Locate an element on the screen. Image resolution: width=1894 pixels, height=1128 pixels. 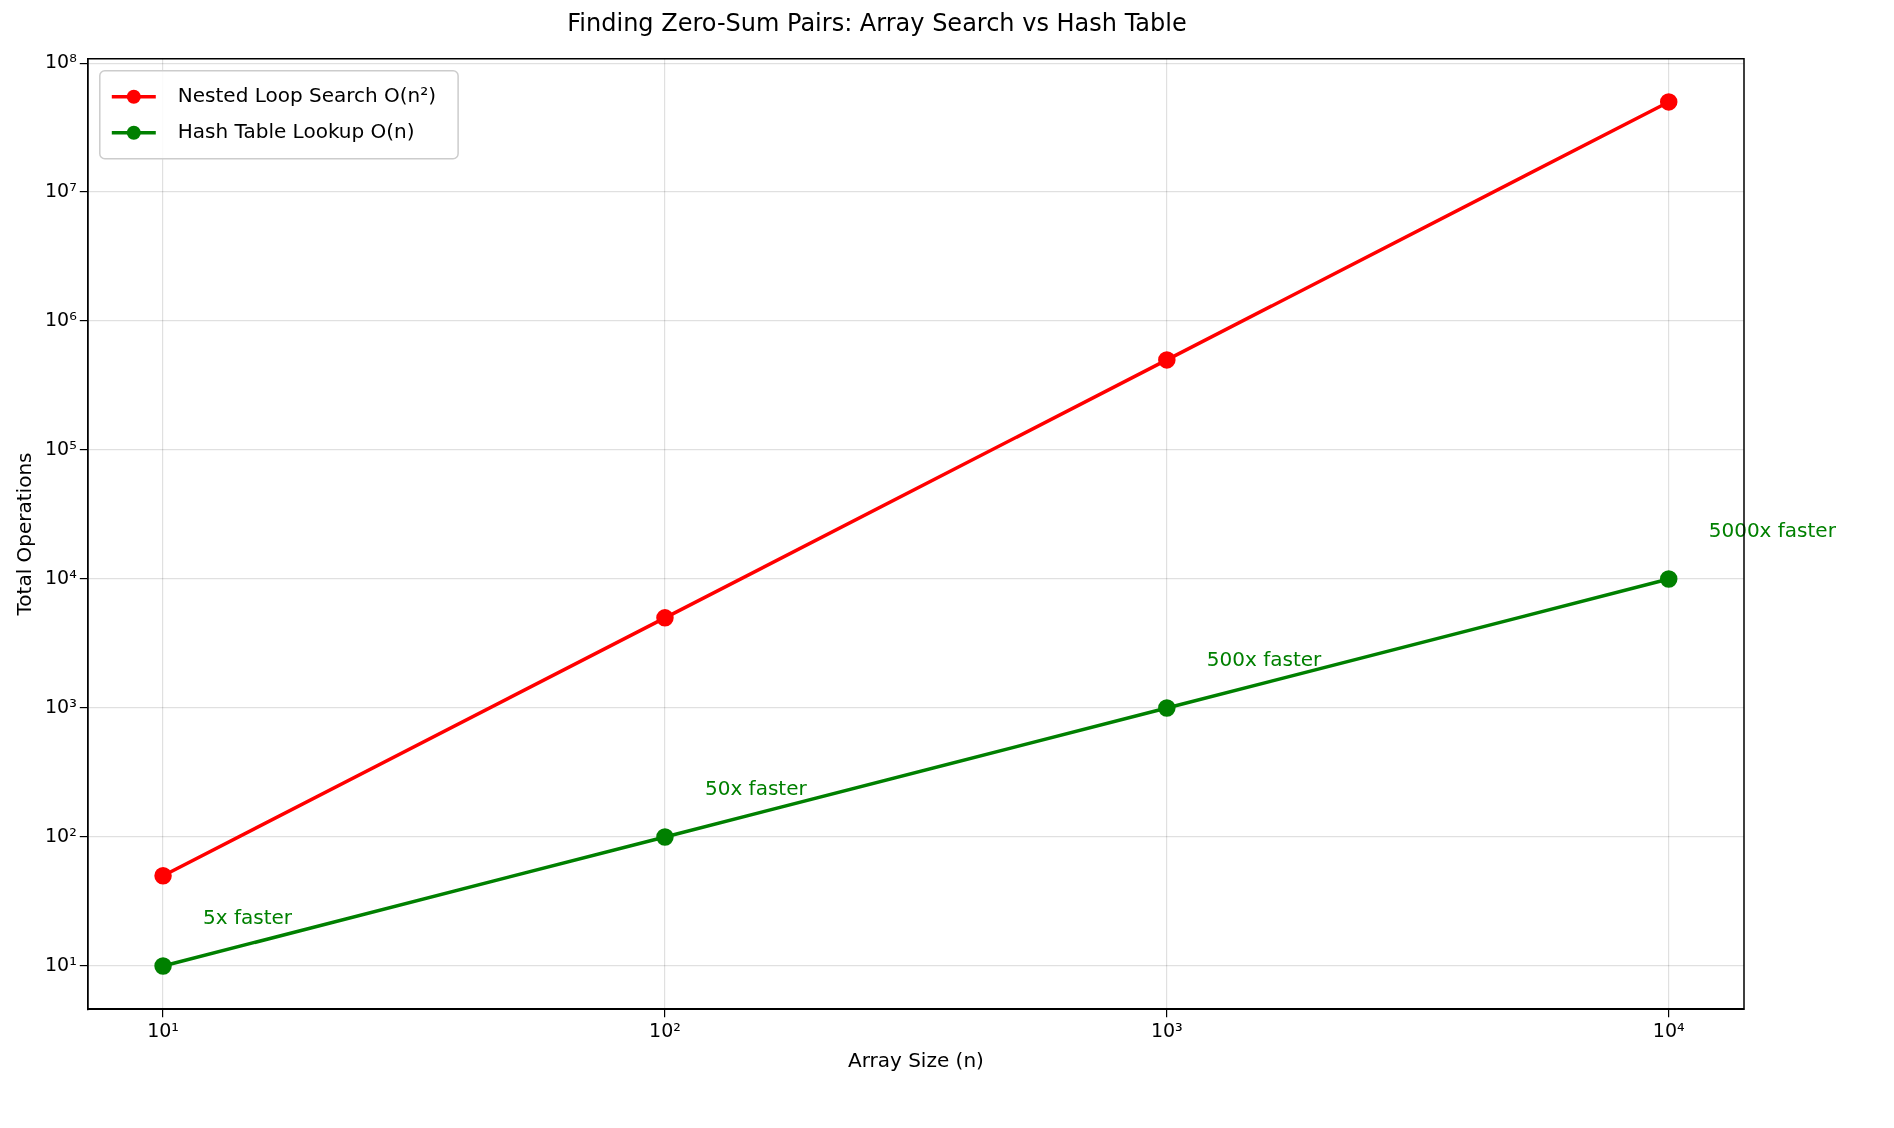
legend-label: Hash Table Lookup O(n) is located at coordinates (296, 131).